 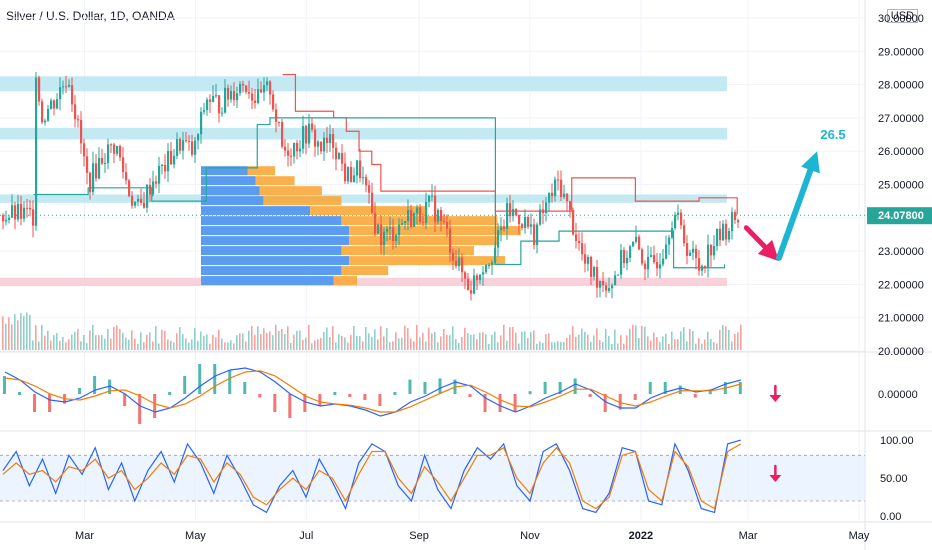 What do you see at coordinates (894, 479) in the screenshot?
I see `stoch-tick-label: 50.00` at bounding box center [894, 479].